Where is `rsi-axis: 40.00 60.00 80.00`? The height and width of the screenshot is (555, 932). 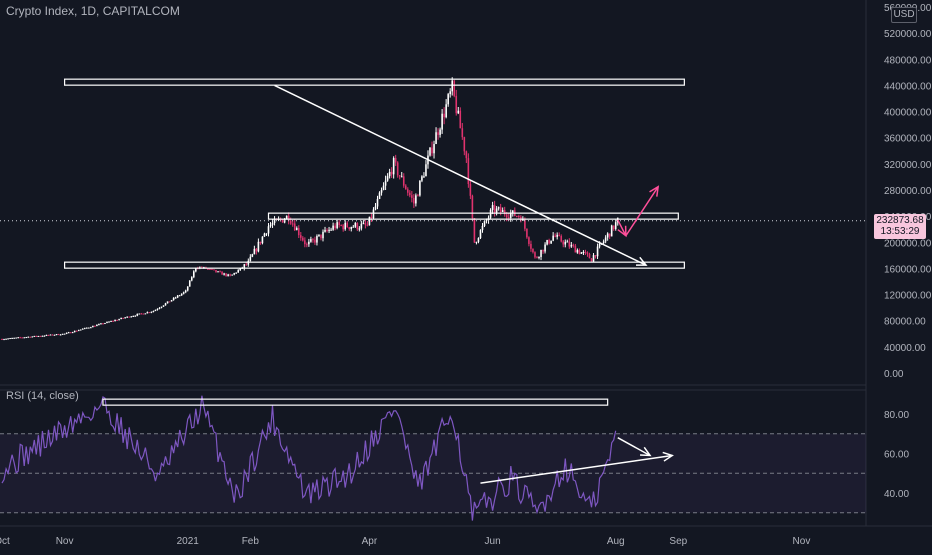
rsi-axis: 40.00 60.00 80.00 is located at coordinates (896, 455).